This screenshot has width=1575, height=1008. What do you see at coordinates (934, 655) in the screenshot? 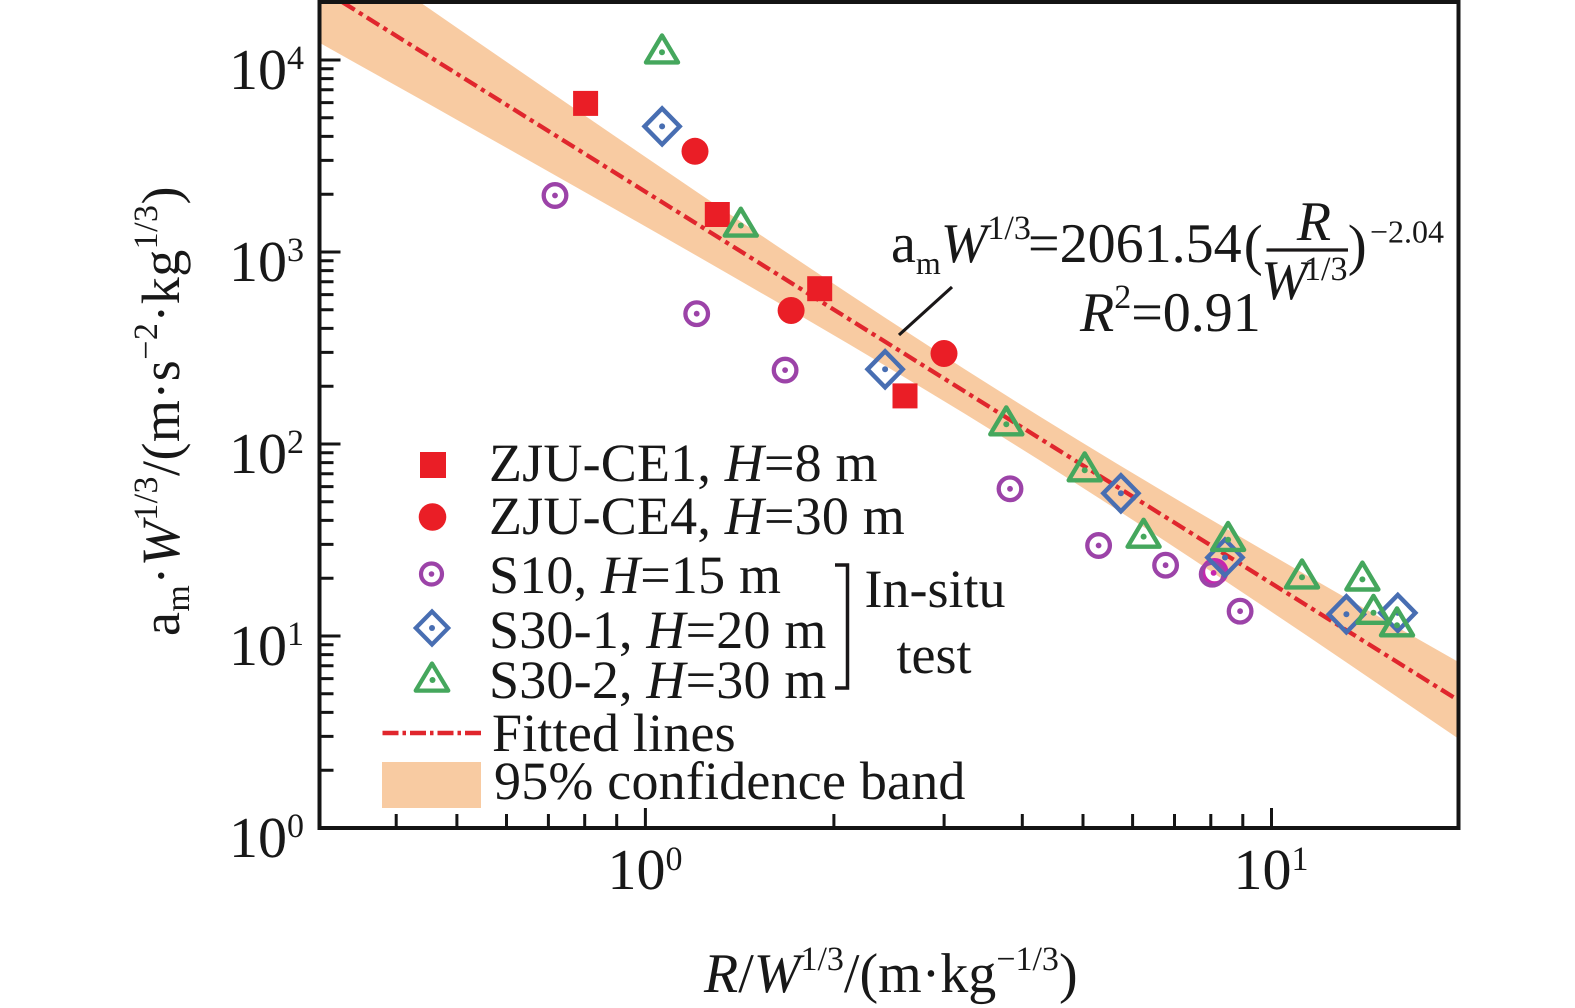
I see `svg-text: test` at bounding box center [934, 655].